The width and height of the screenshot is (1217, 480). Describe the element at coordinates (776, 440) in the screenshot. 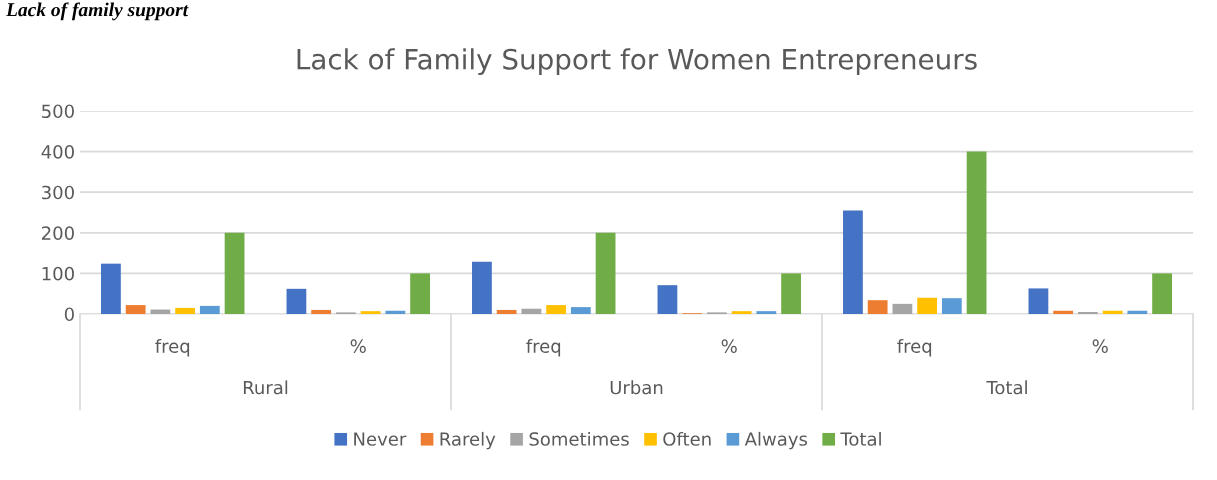

I see `legend-label: Always` at that location.